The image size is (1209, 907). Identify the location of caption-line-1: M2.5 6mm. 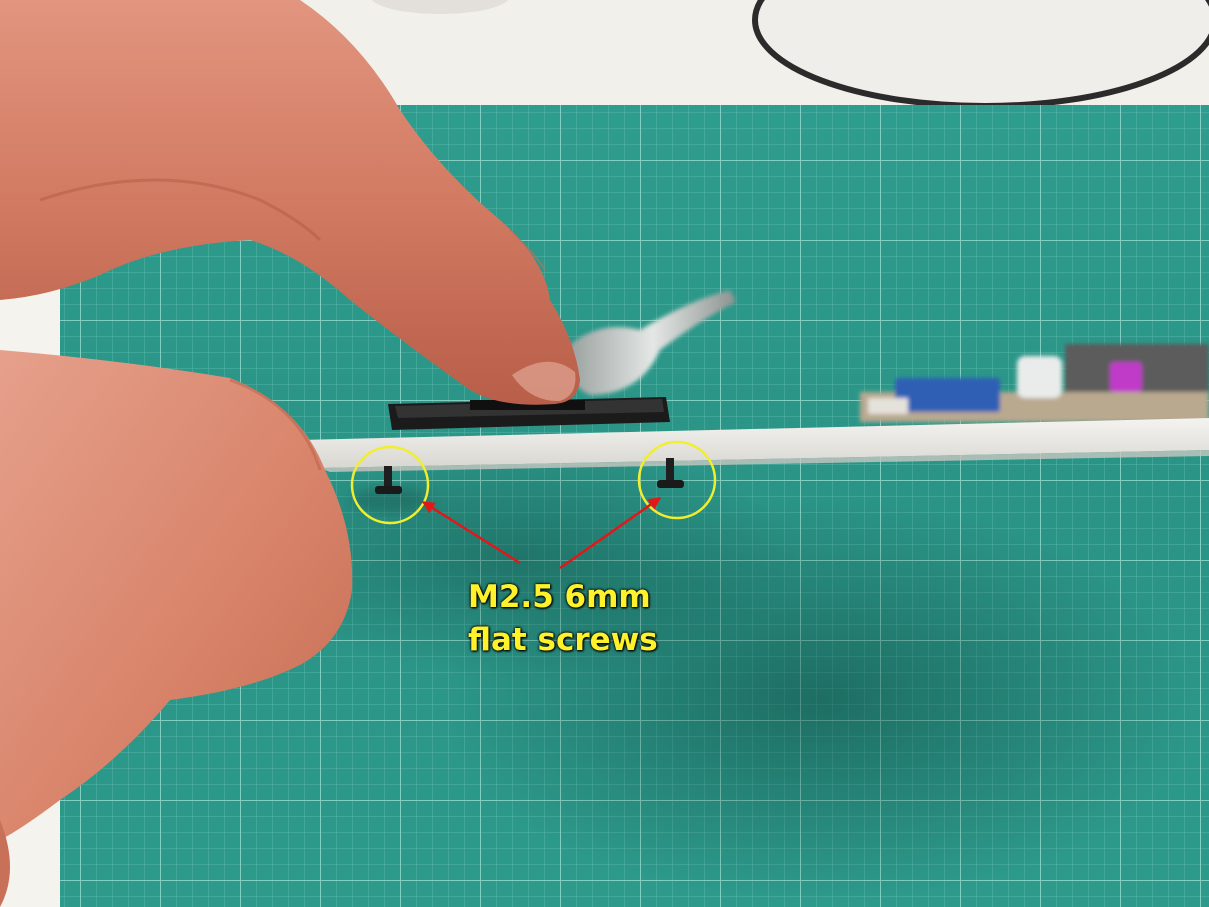
(559, 597).